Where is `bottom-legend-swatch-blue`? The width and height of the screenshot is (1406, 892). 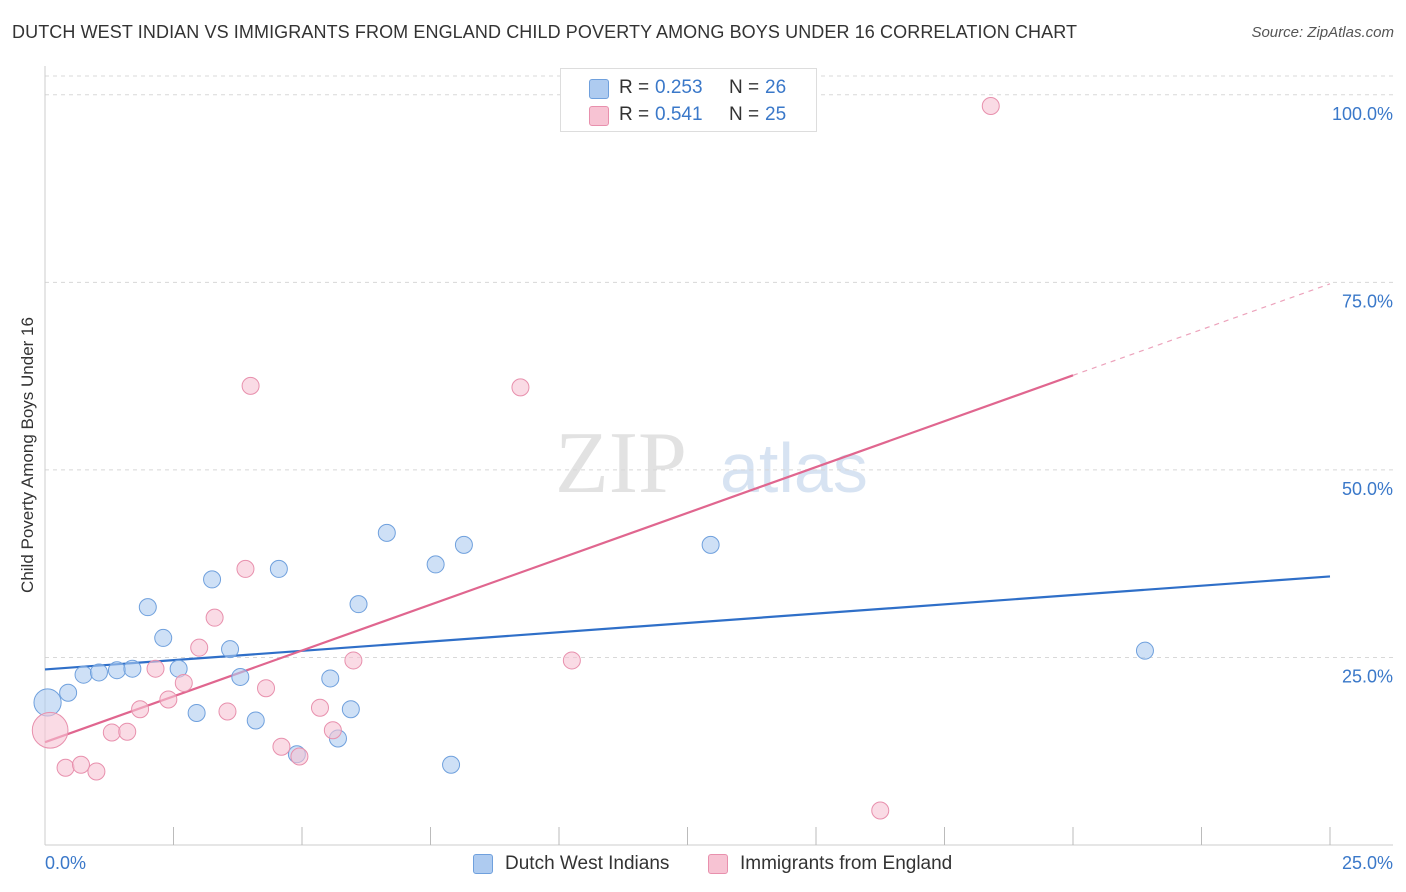
bottom-legend-swatch-blue is located at coordinates (483, 864).